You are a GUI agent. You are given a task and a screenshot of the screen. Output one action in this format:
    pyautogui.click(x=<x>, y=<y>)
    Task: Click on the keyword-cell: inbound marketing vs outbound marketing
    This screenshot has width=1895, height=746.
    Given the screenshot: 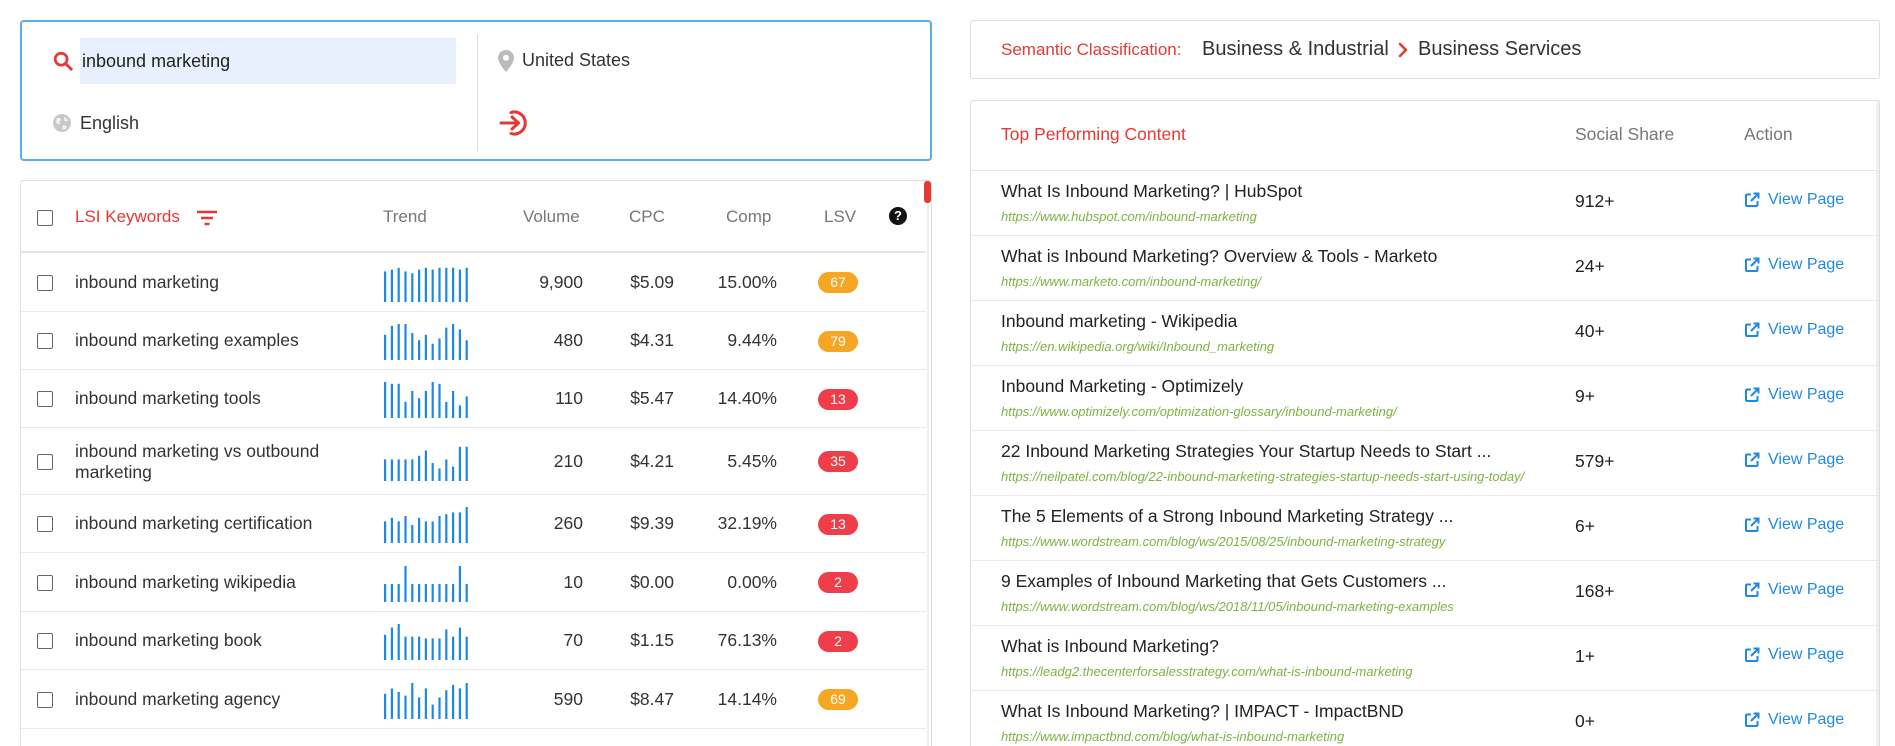 What is the action you would take?
    pyautogui.click(x=197, y=461)
    